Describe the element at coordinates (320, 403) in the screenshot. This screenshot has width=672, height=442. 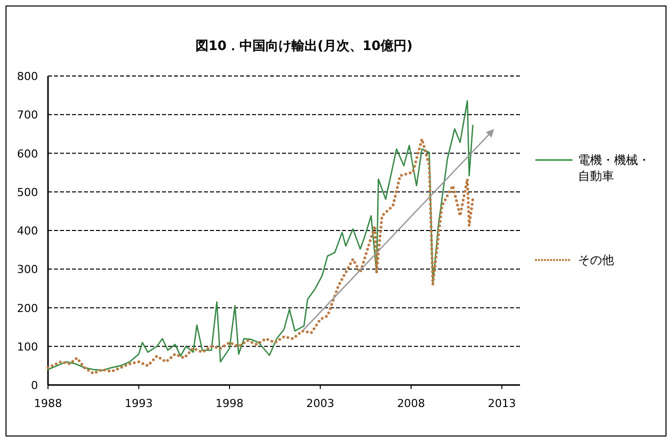
I see `x-tick-label: 2003` at that location.